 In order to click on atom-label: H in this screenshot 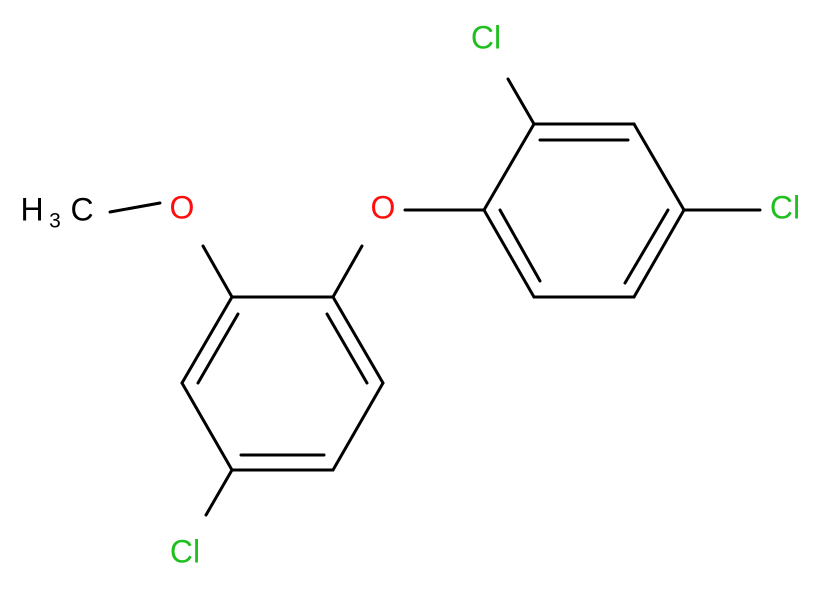, I will do `click(31, 209)`.